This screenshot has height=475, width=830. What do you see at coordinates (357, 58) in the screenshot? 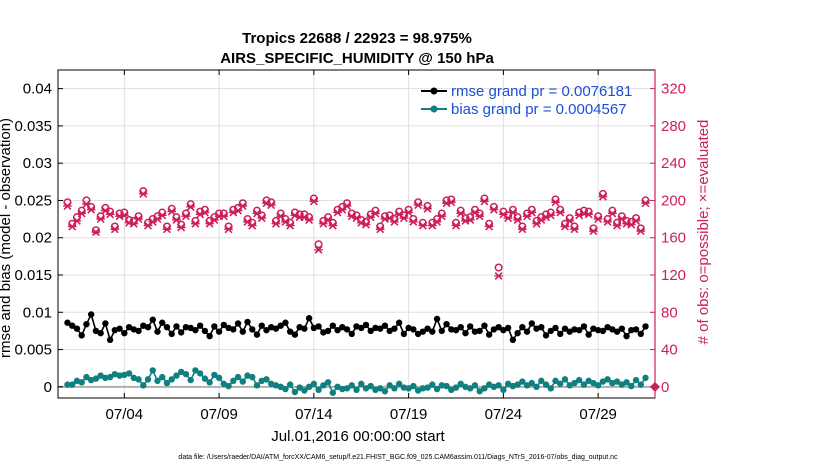
I see `chart-subtitle: AIRS_SPECIFIC_HUMIDITY @ 150 hPa` at bounding box center [357, 58].